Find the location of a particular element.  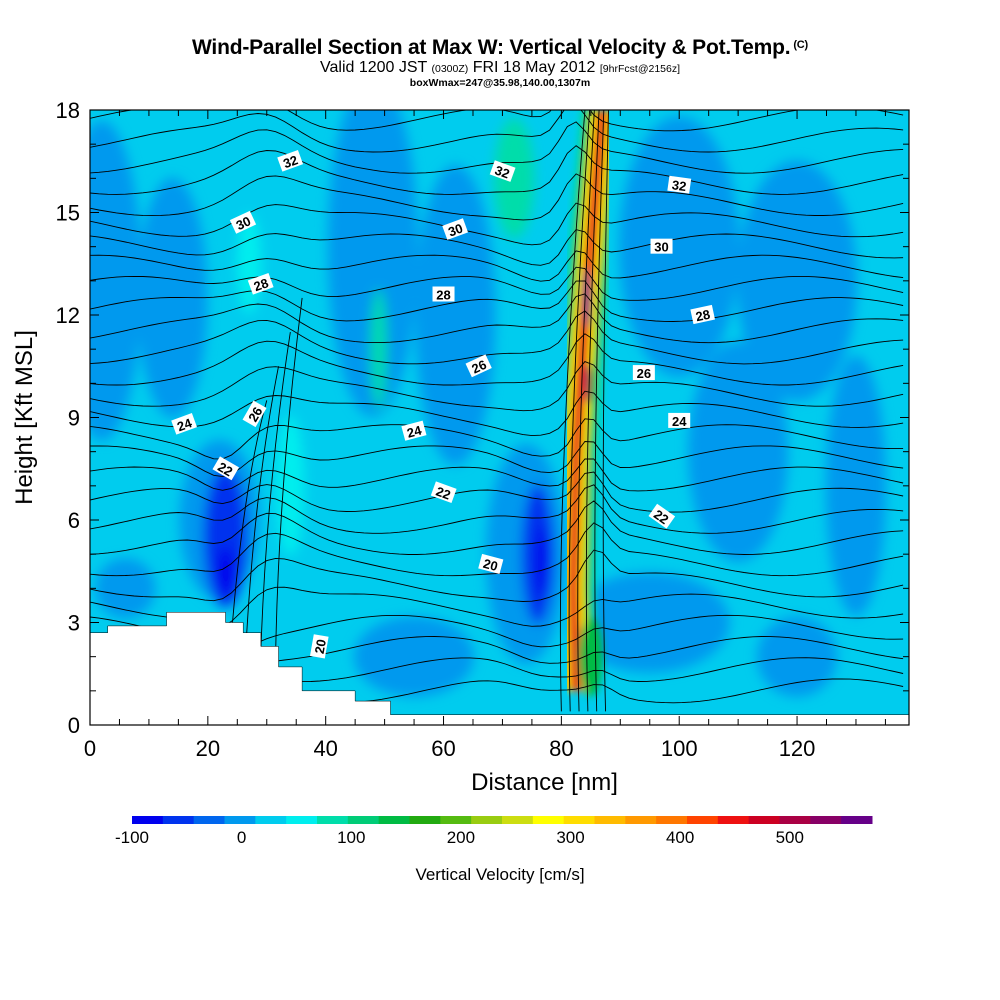

colorbar-tick-label: 400 is located at coordinates (680, 837).